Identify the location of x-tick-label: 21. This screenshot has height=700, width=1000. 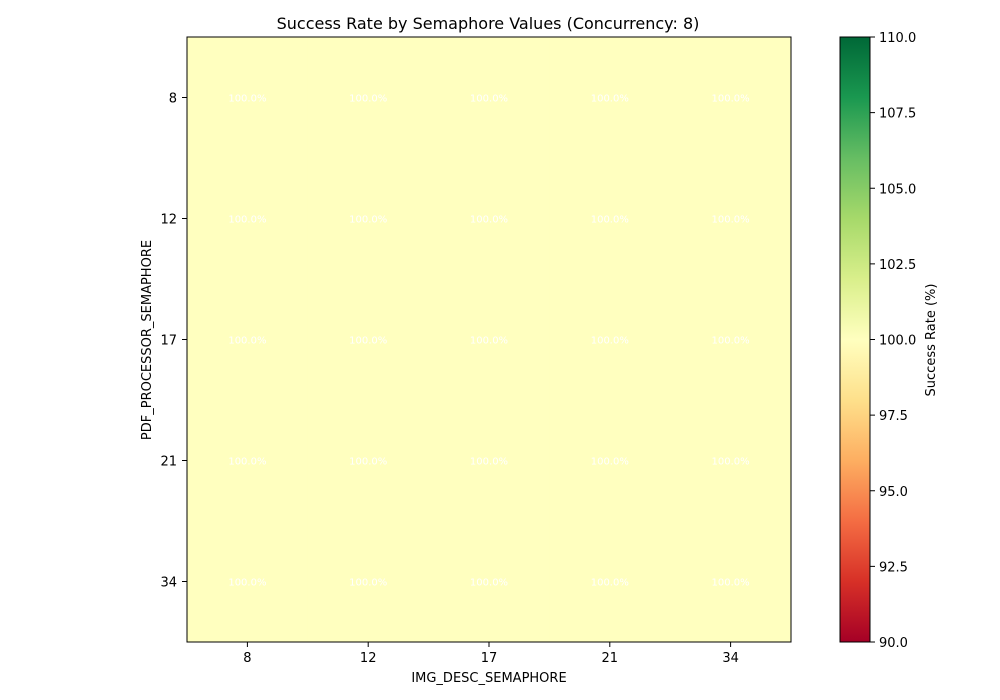
(610, 658).